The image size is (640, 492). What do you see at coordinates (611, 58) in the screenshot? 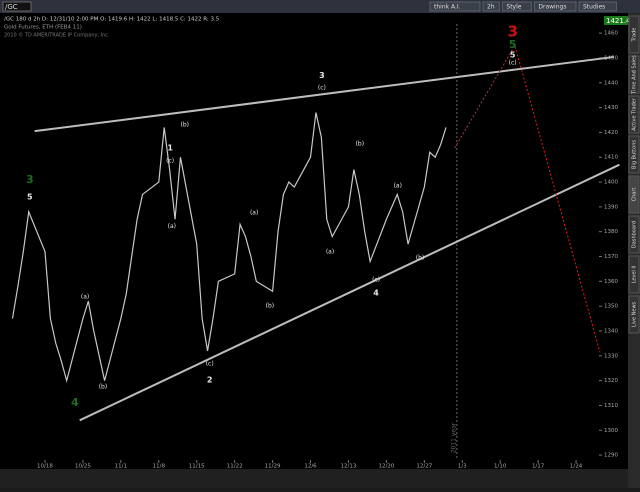
I see `y-tick-label: 1450` at bounding box center [611, 58].